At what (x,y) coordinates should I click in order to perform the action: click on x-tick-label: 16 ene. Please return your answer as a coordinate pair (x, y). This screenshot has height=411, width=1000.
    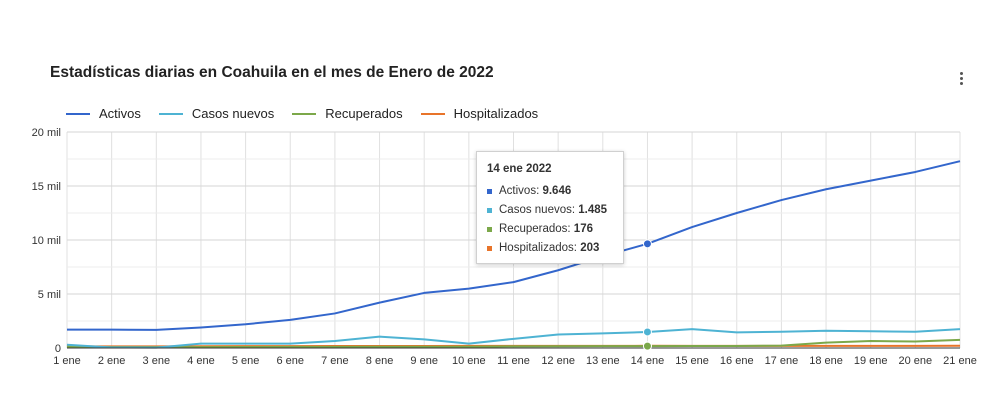
    Looking at the image, I should click on (737, 361).